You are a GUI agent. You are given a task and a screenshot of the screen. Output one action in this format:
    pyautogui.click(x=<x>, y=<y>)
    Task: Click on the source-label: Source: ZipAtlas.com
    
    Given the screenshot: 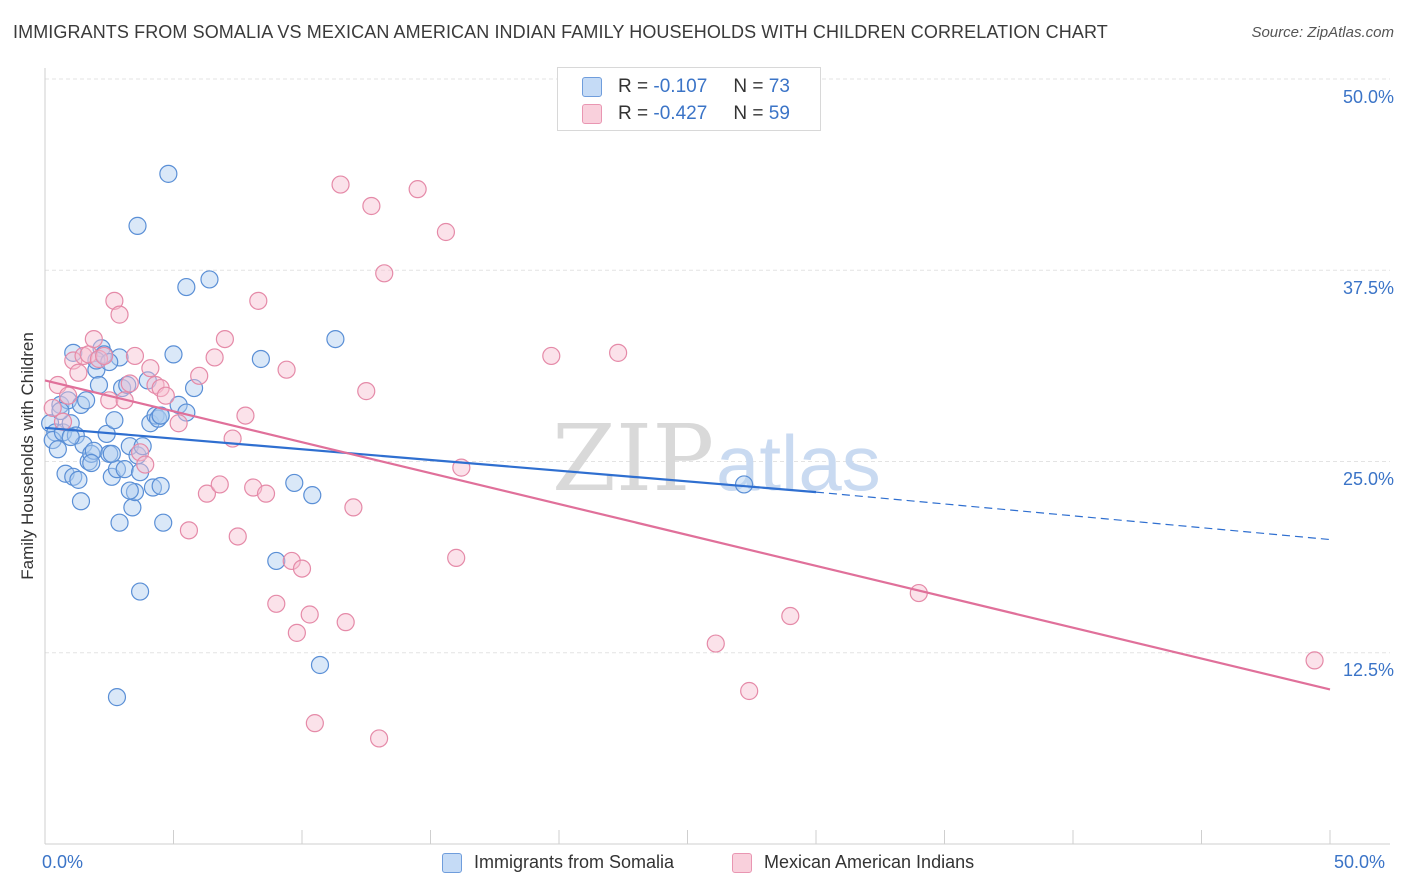 What is the action you would take?
    pyautogui.click(x=1322, y=32)
    